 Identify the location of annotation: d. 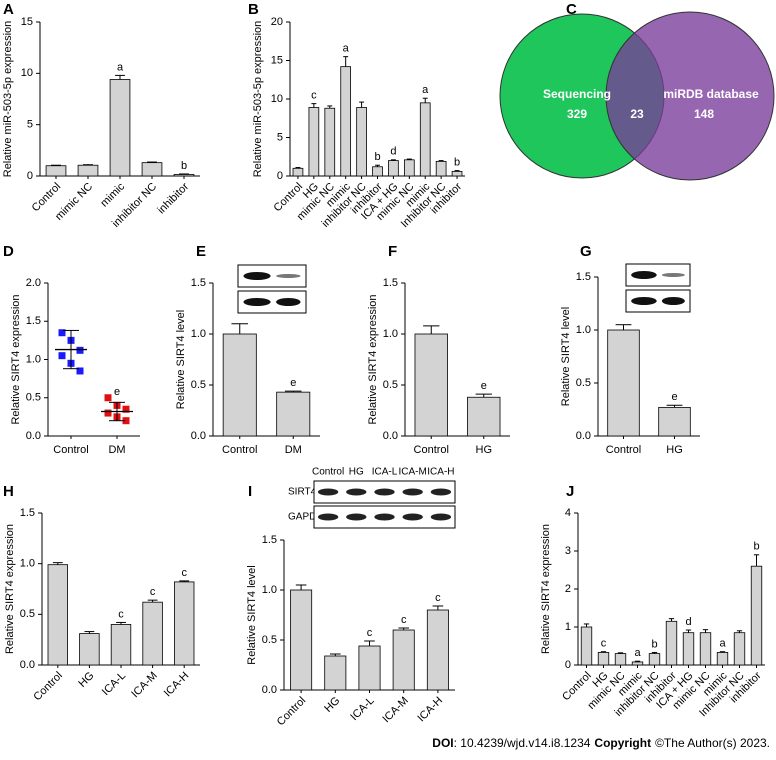
(688, 622).